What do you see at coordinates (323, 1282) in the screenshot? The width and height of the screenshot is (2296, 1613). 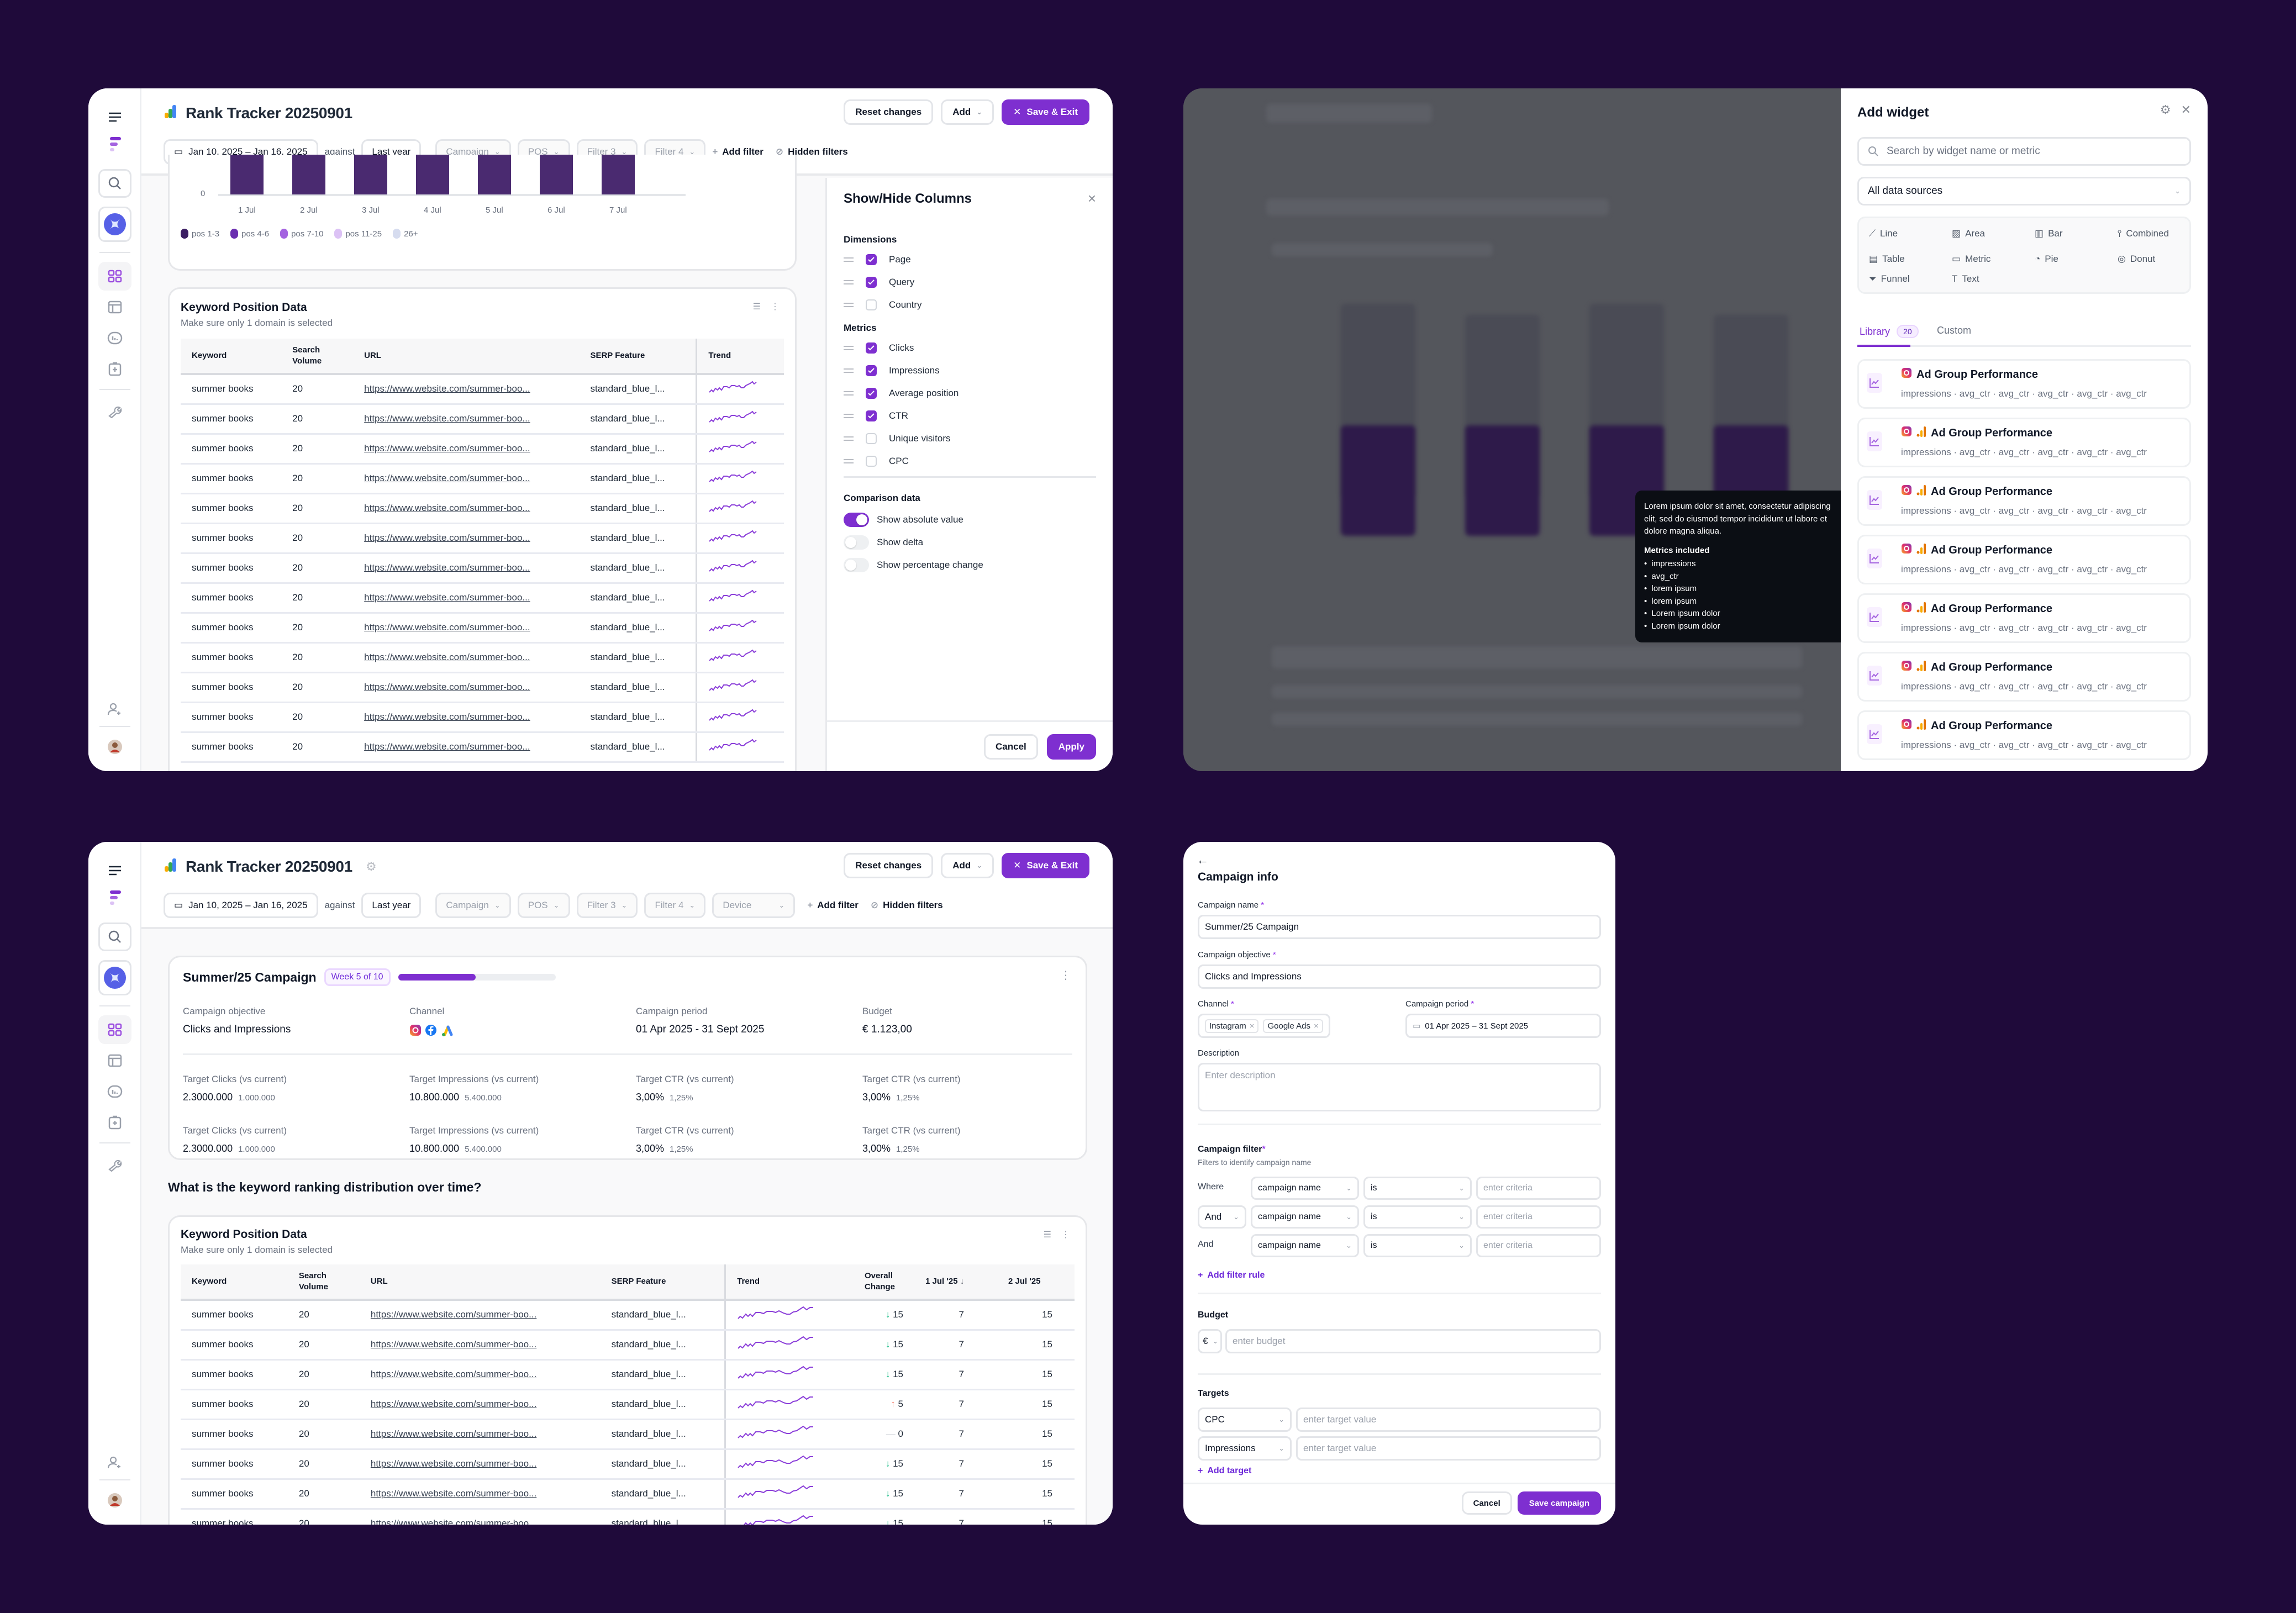 I see `column-header: Search Volume` at bounding box center [323, 1282].